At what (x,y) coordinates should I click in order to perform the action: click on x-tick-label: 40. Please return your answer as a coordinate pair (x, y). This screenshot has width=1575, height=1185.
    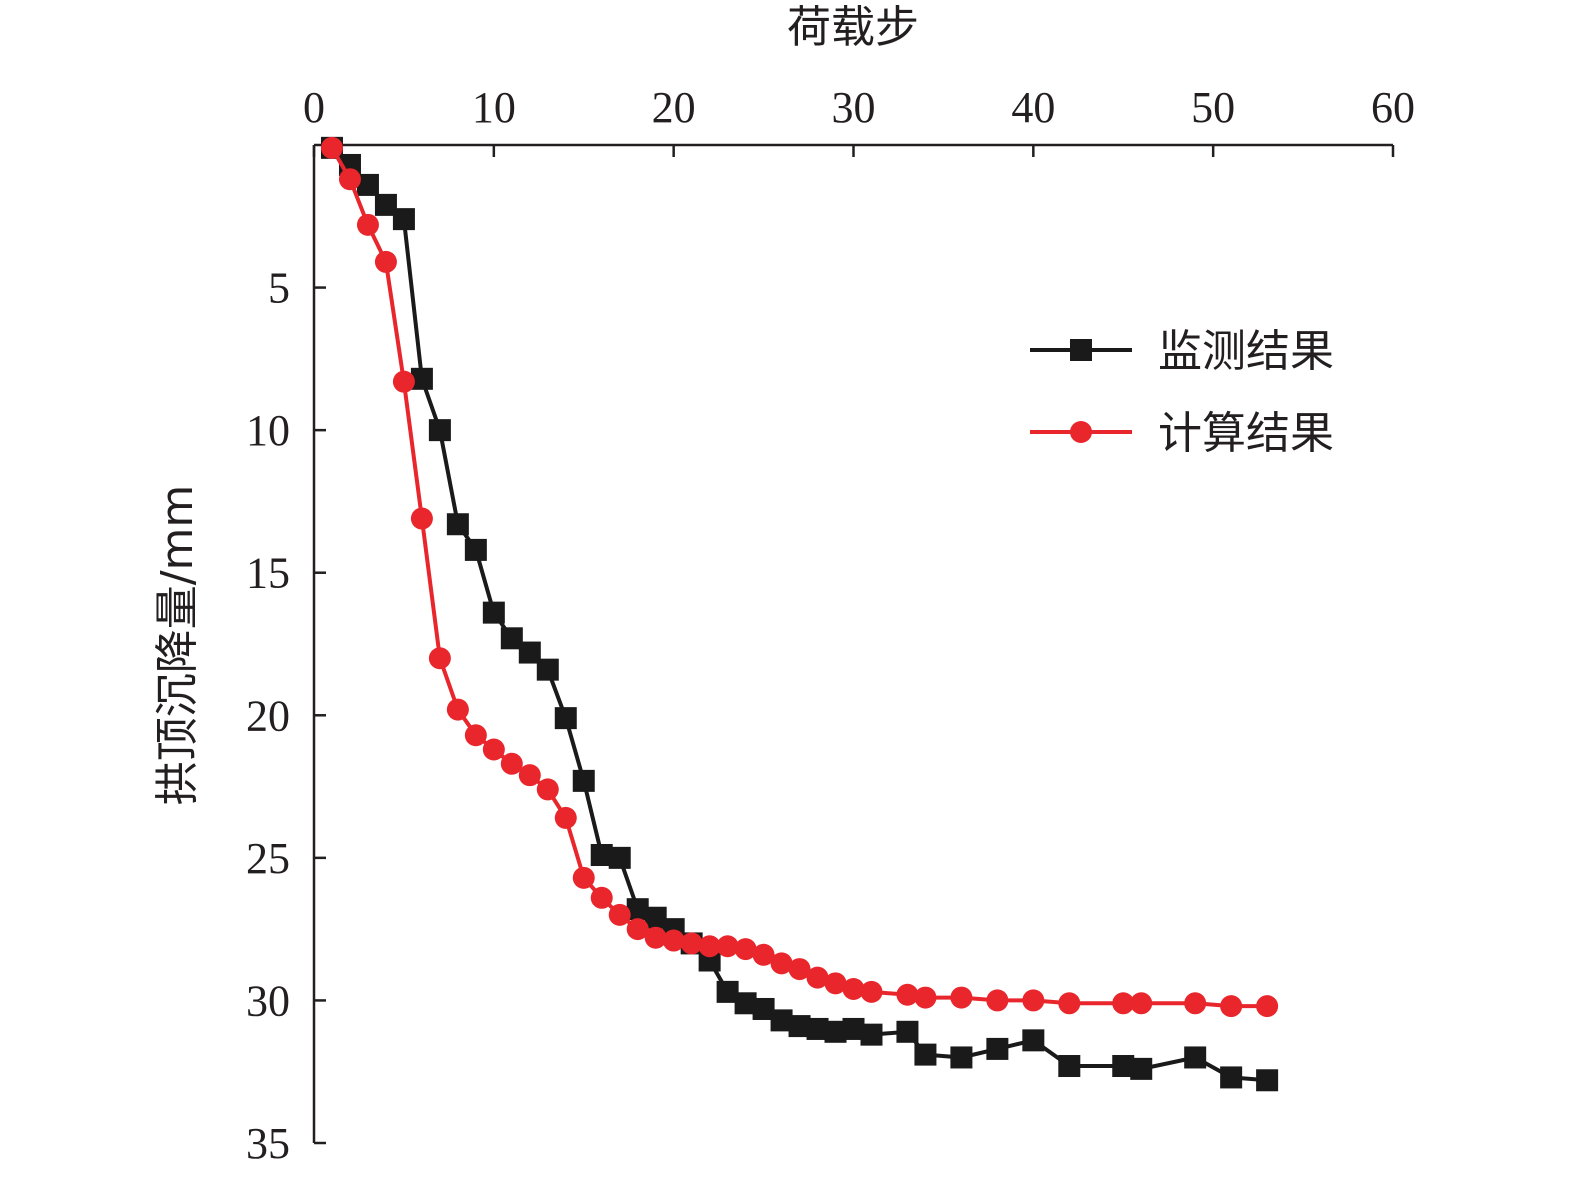
    Looking at the image, I should click on (1033, 107).